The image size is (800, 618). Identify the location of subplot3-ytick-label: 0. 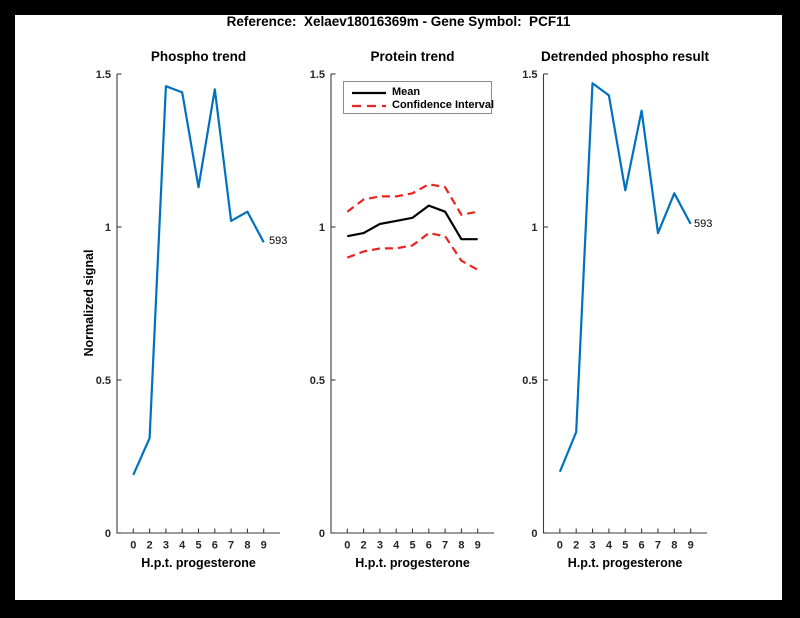
(534, 534).